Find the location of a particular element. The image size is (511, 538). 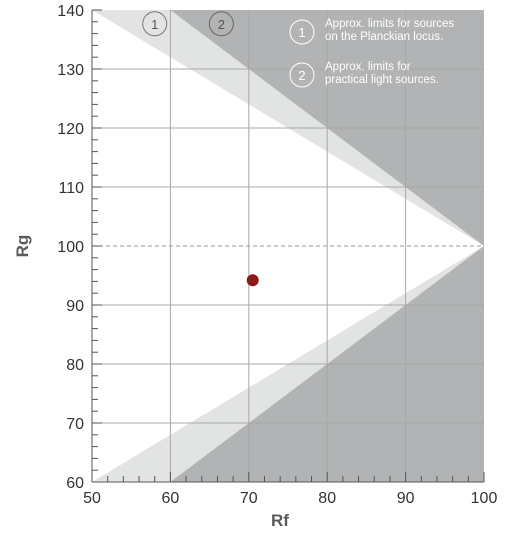

region-marker-1-label: 1 is located at coordinates (154, 24).